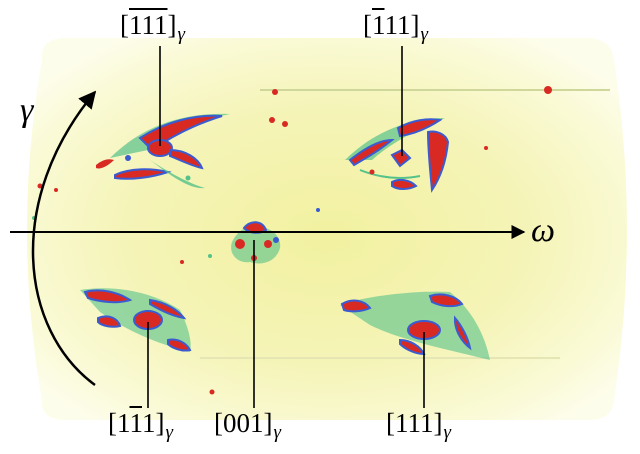  I want to click on index-1: 0, so click(230, 423).